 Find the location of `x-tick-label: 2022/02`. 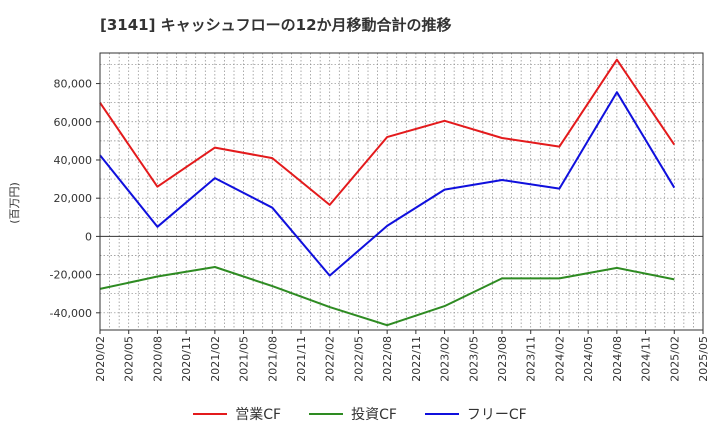

x-tick-label: 2022/02 is located at coordinates (330, 359).